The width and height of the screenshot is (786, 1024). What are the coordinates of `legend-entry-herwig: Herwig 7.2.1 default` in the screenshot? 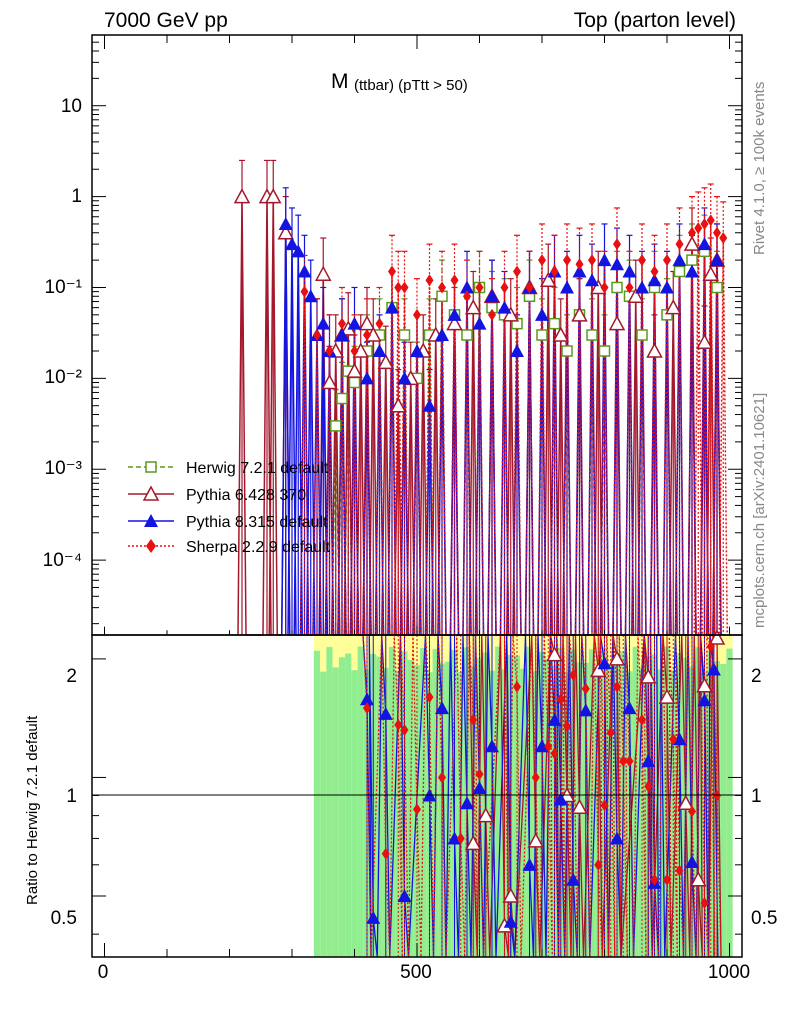 It's located at (228, 468).